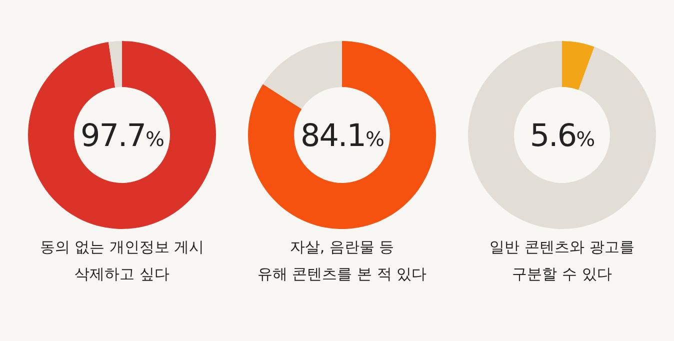  Describe the element at coordinates (122, 136) in the screenshot. I see `text: 97.7%` at that location.